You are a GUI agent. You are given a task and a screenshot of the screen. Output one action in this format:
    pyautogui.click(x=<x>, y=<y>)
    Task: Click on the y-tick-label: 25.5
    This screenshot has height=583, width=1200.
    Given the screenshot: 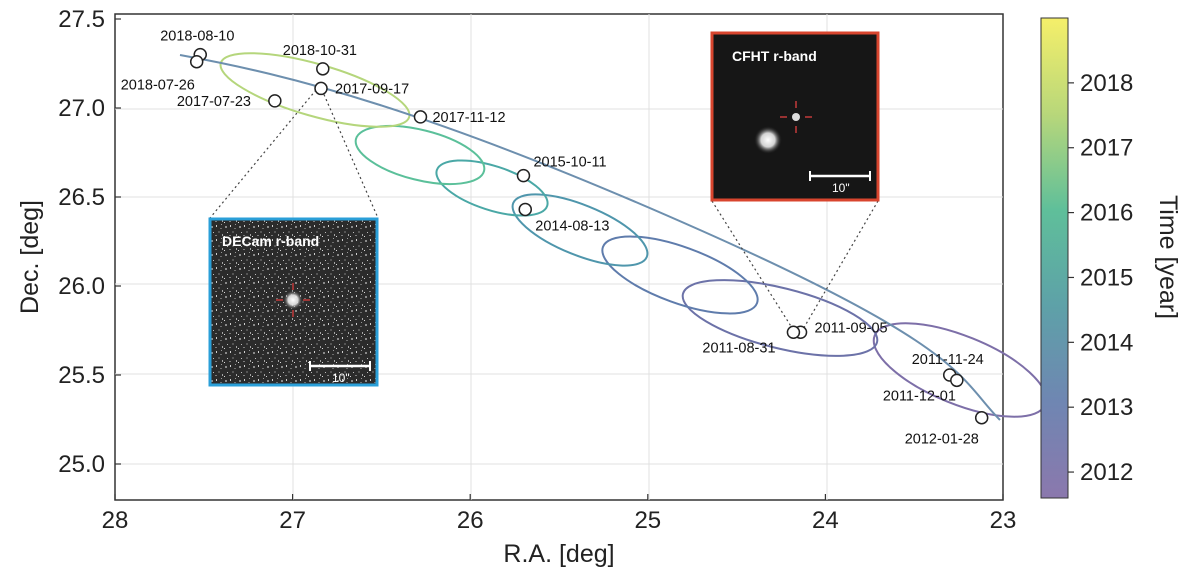 What is the action you would take?
    pyautogui.click(x=81, y=375)
    